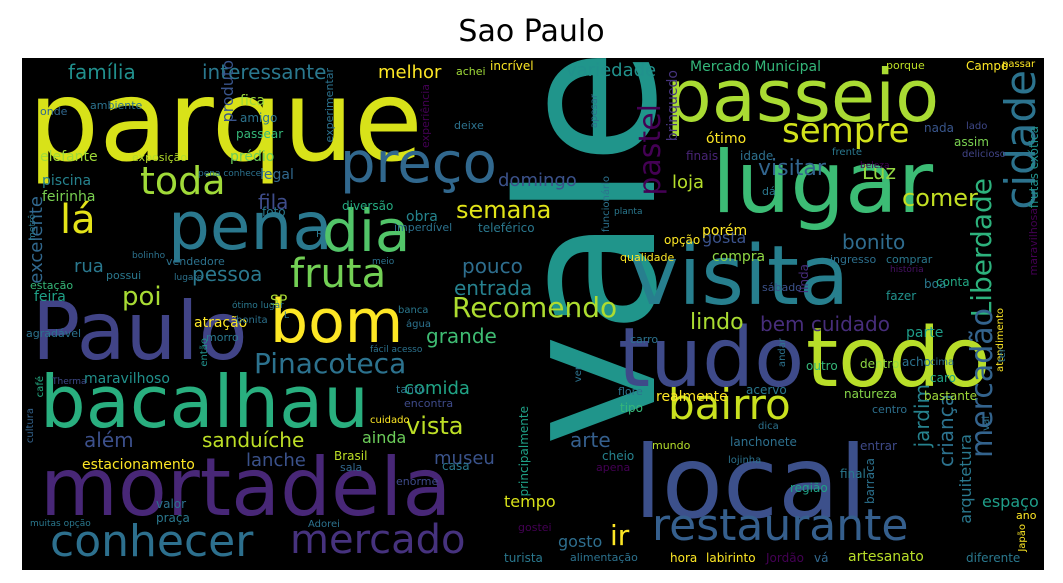  I want to click on cloud-word: hora, so click(684, 558).